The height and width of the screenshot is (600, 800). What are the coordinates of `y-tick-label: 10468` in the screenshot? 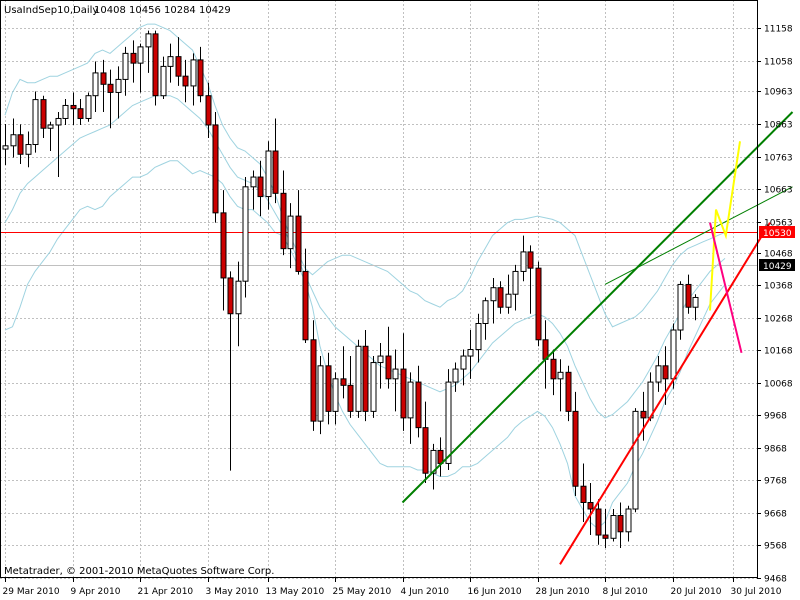 It's located at (778, 255).